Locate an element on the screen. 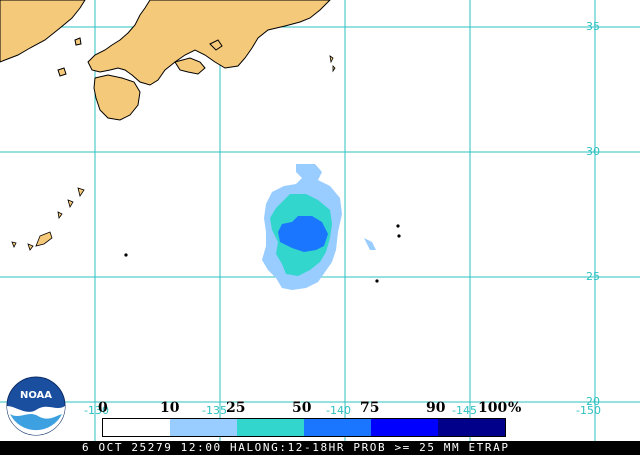 The image size is (640, 455). lon-label-150: -150 is located at coordinates (588, 410).